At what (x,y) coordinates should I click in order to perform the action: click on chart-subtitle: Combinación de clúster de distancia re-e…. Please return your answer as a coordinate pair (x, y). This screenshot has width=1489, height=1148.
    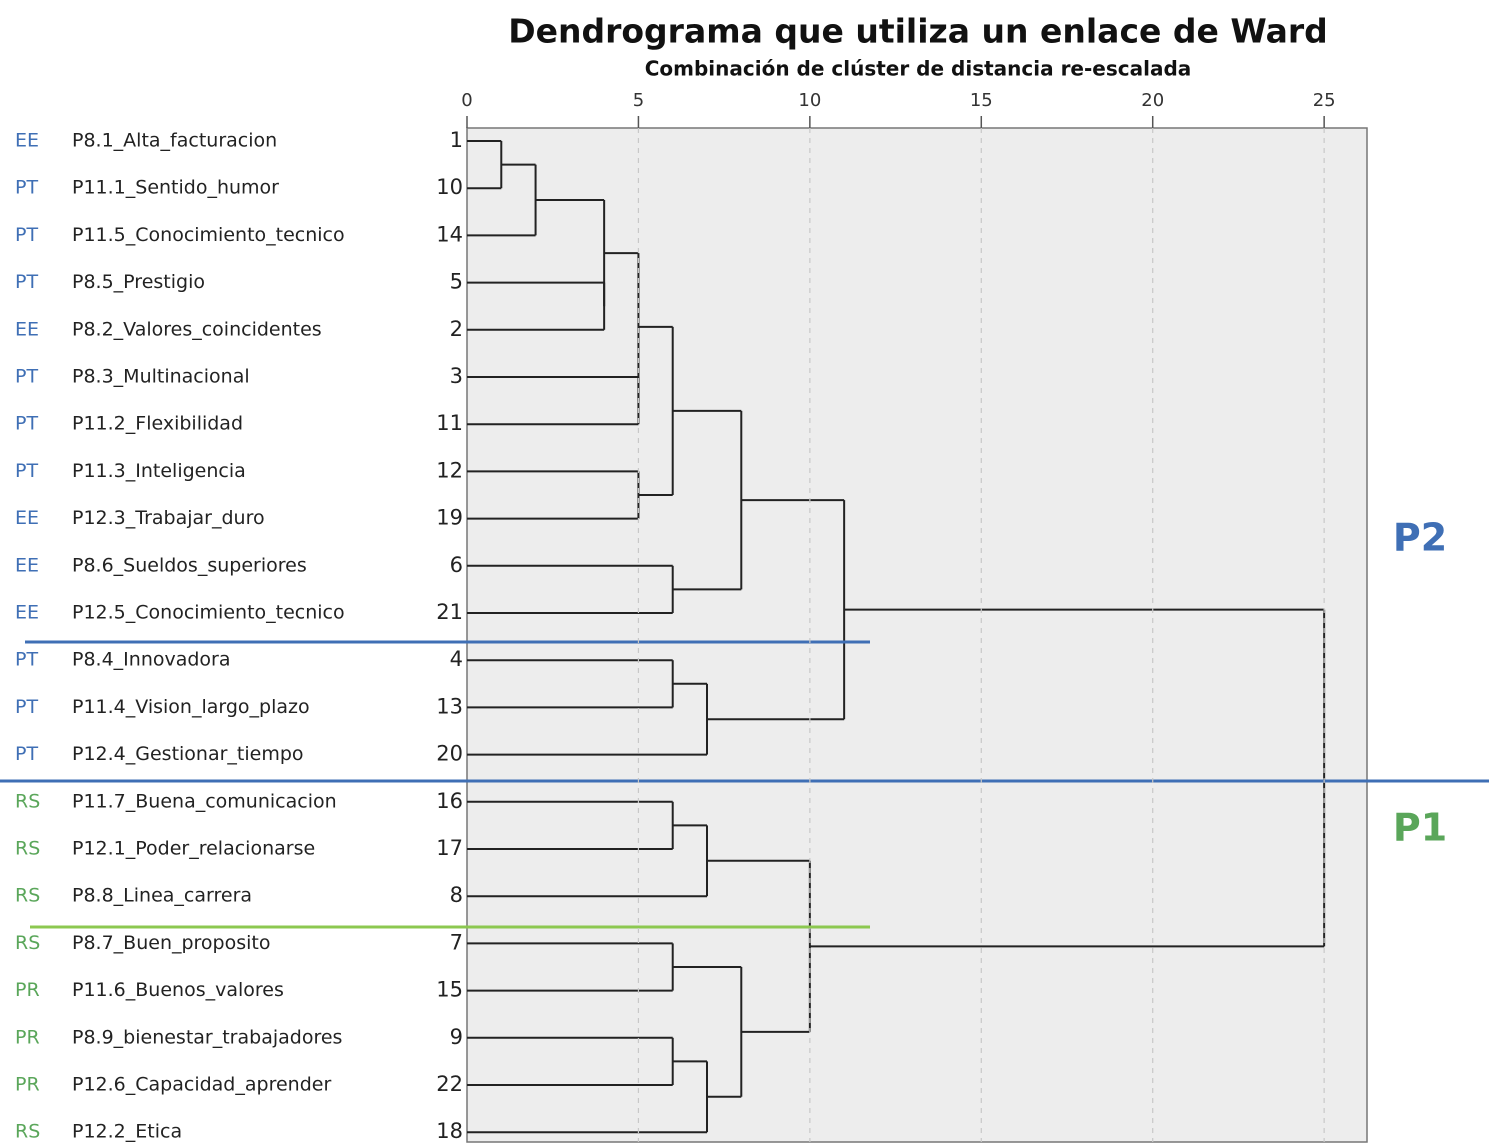
    Looking at the image, I should click on (918, 69).